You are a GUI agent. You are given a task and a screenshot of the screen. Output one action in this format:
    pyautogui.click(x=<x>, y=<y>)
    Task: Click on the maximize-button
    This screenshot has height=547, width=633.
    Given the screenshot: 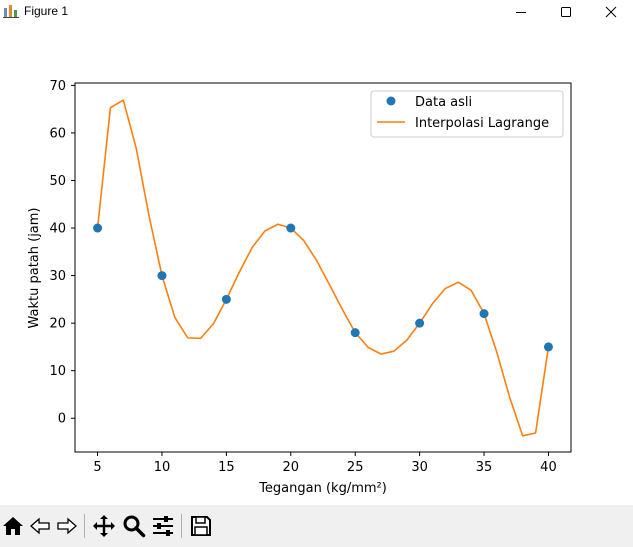 What is the action you would take?
    pyautogui.click(x=566, y=12)
    